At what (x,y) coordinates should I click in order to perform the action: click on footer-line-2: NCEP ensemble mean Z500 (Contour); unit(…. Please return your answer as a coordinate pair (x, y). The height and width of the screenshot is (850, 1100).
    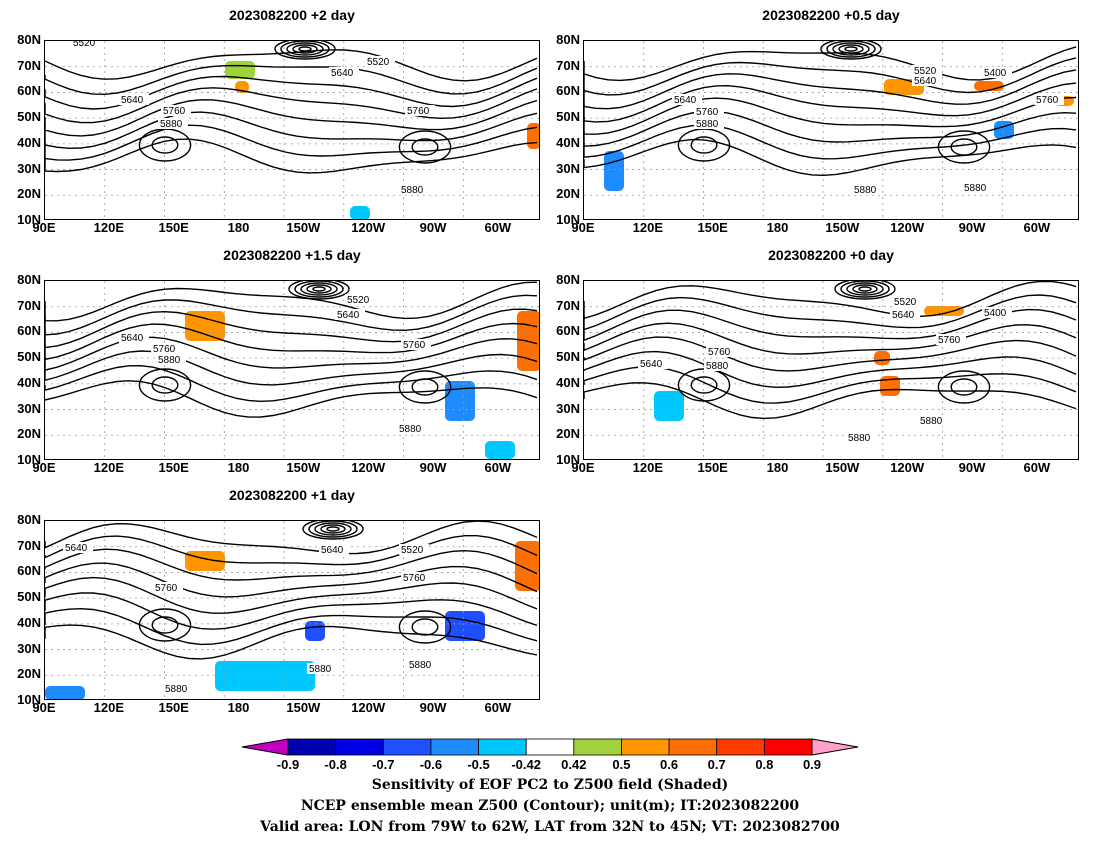
    Looking at the image, I should click on (550, 806).